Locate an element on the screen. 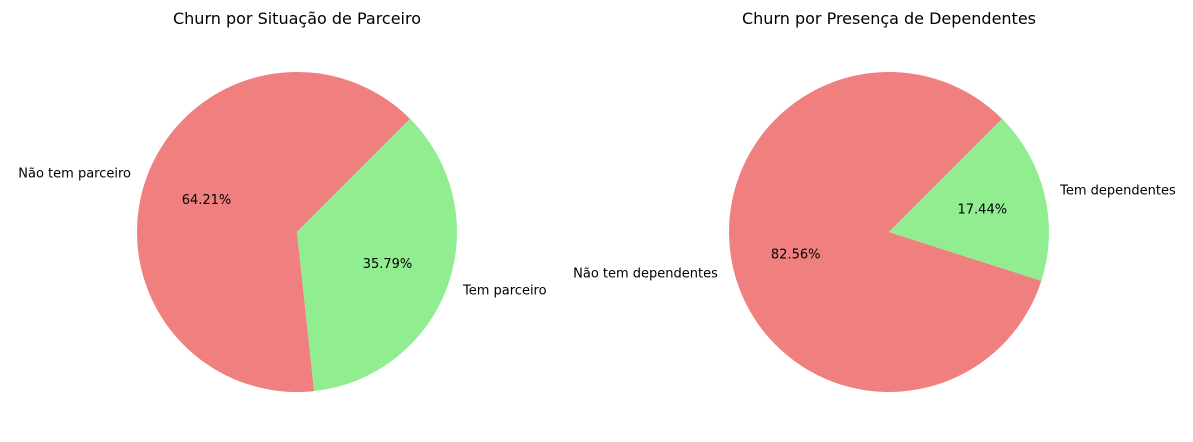  chart-title-dependents: Churn por Presença de Dependentes is located at coordinates (889, 18).